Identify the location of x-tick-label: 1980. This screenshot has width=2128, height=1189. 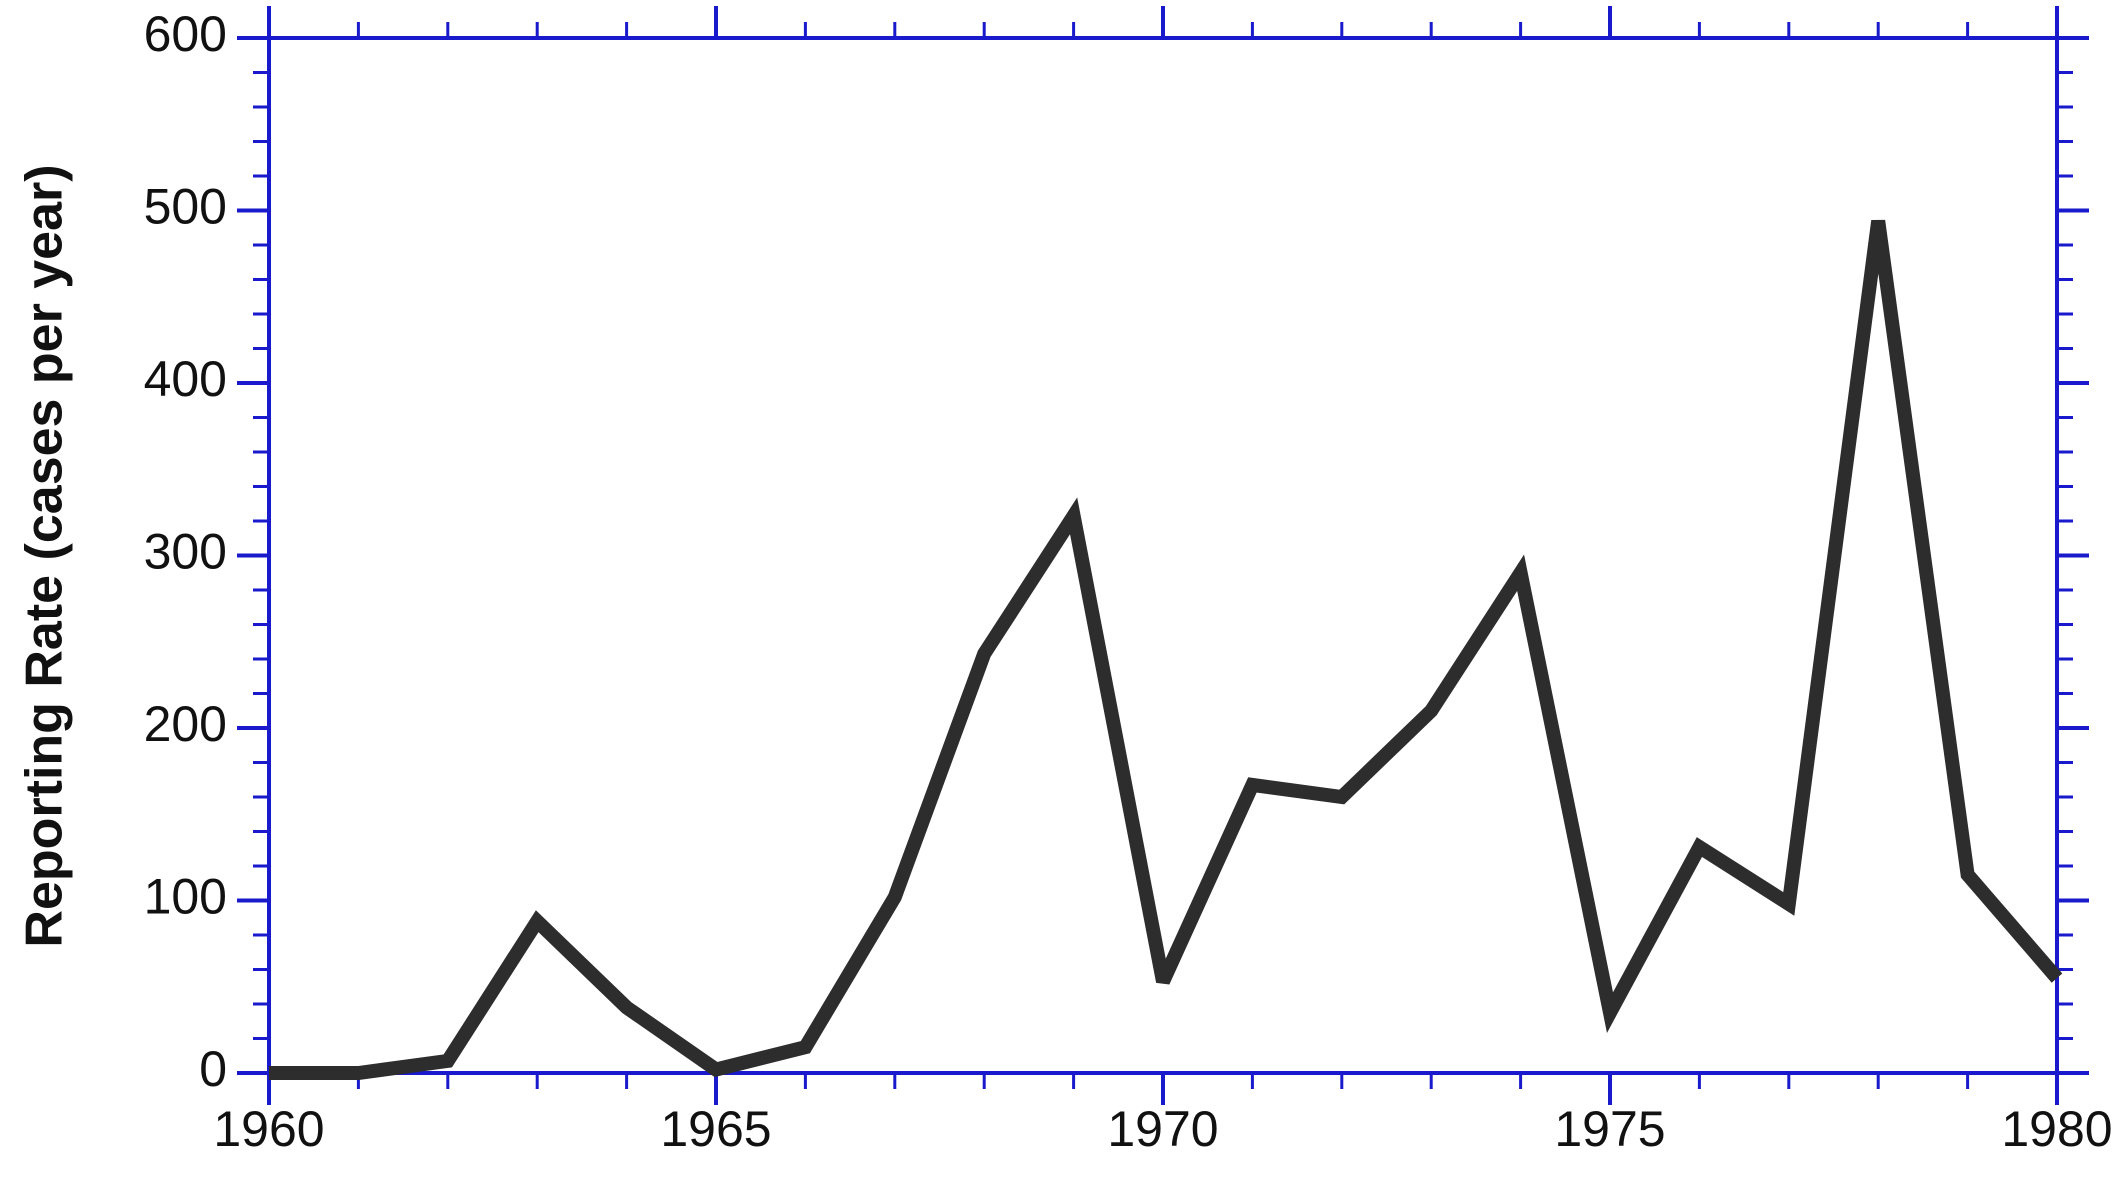
(2056, 1129).